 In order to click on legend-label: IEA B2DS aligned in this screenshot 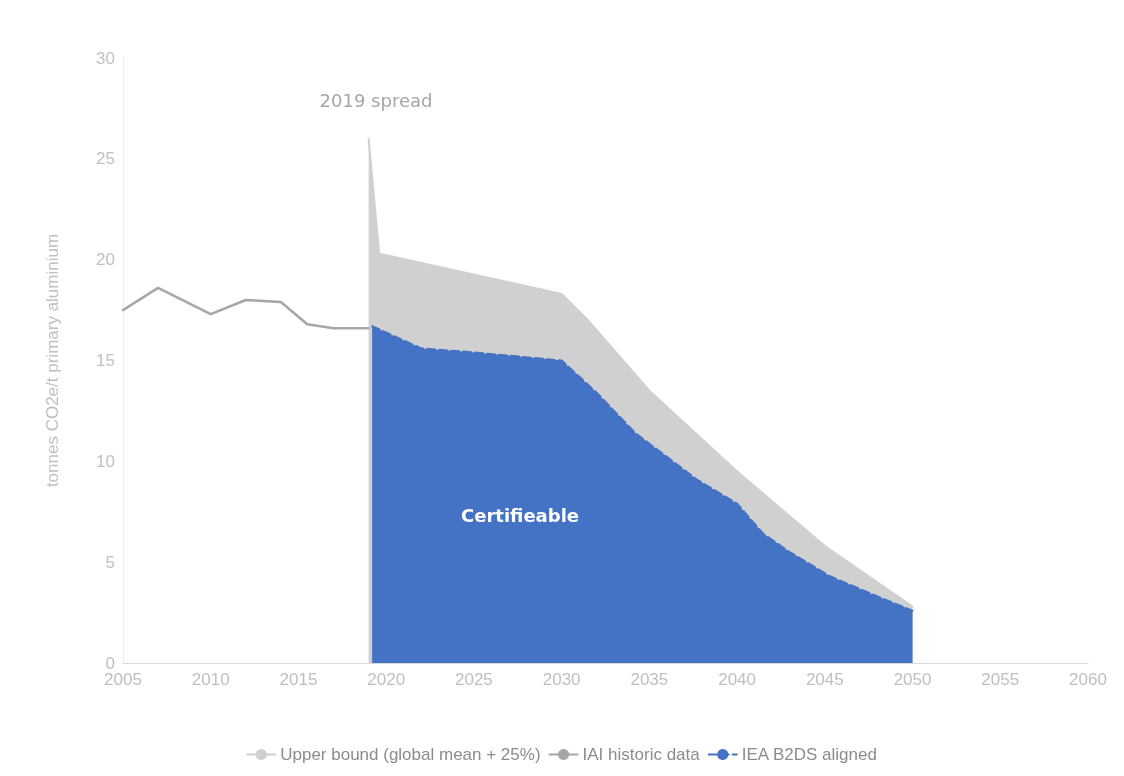, I will do `click(809, 754)`.